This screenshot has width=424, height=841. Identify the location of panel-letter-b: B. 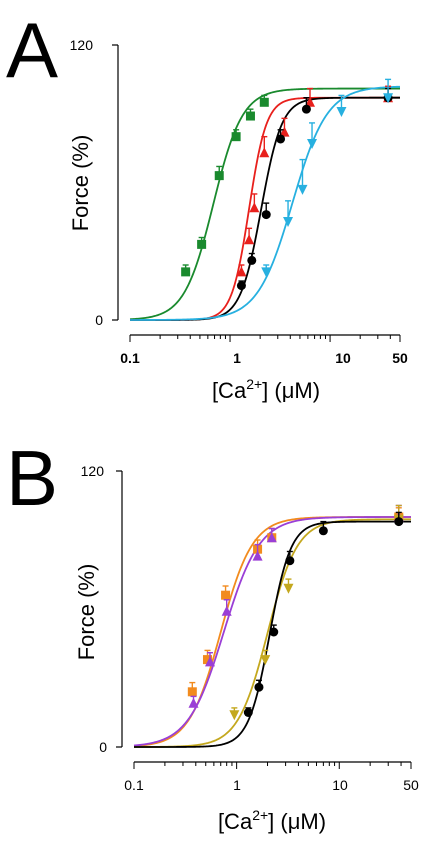
(32, 478).